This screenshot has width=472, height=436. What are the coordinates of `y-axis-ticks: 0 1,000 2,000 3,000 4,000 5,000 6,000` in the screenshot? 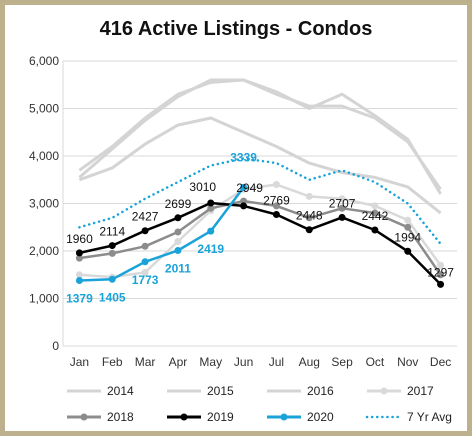 It's located at (44, 203).